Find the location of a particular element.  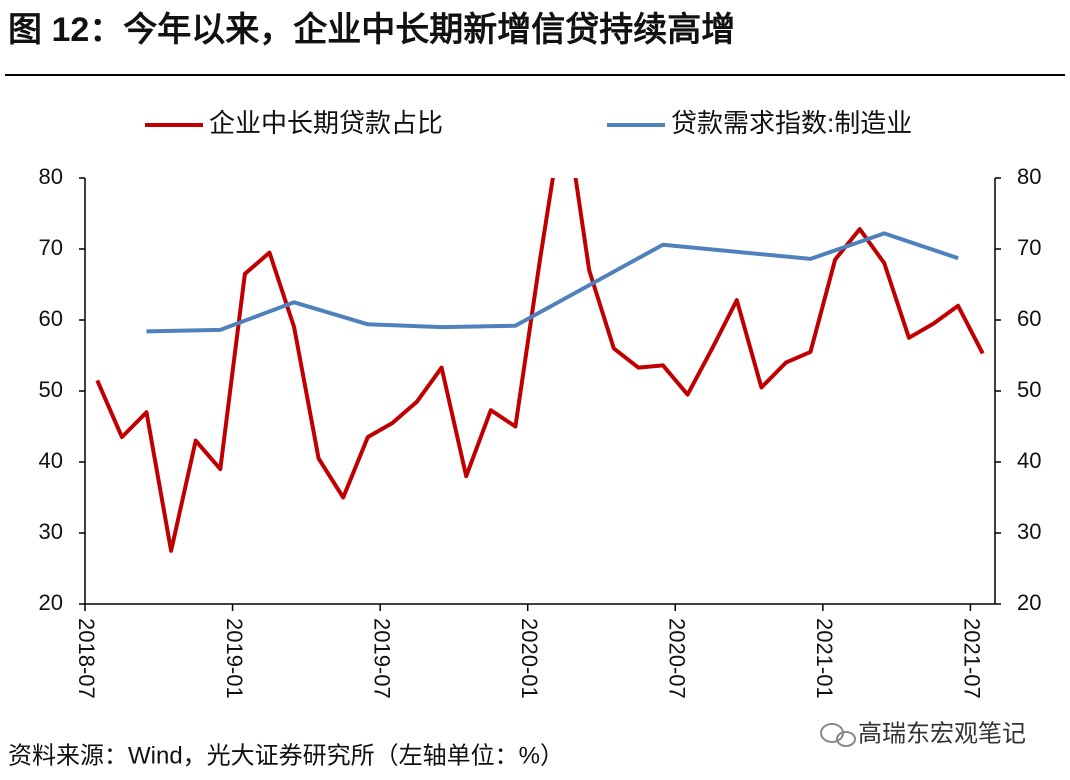

y2-tick-label: 70 is located at coordinates (1029, 247).